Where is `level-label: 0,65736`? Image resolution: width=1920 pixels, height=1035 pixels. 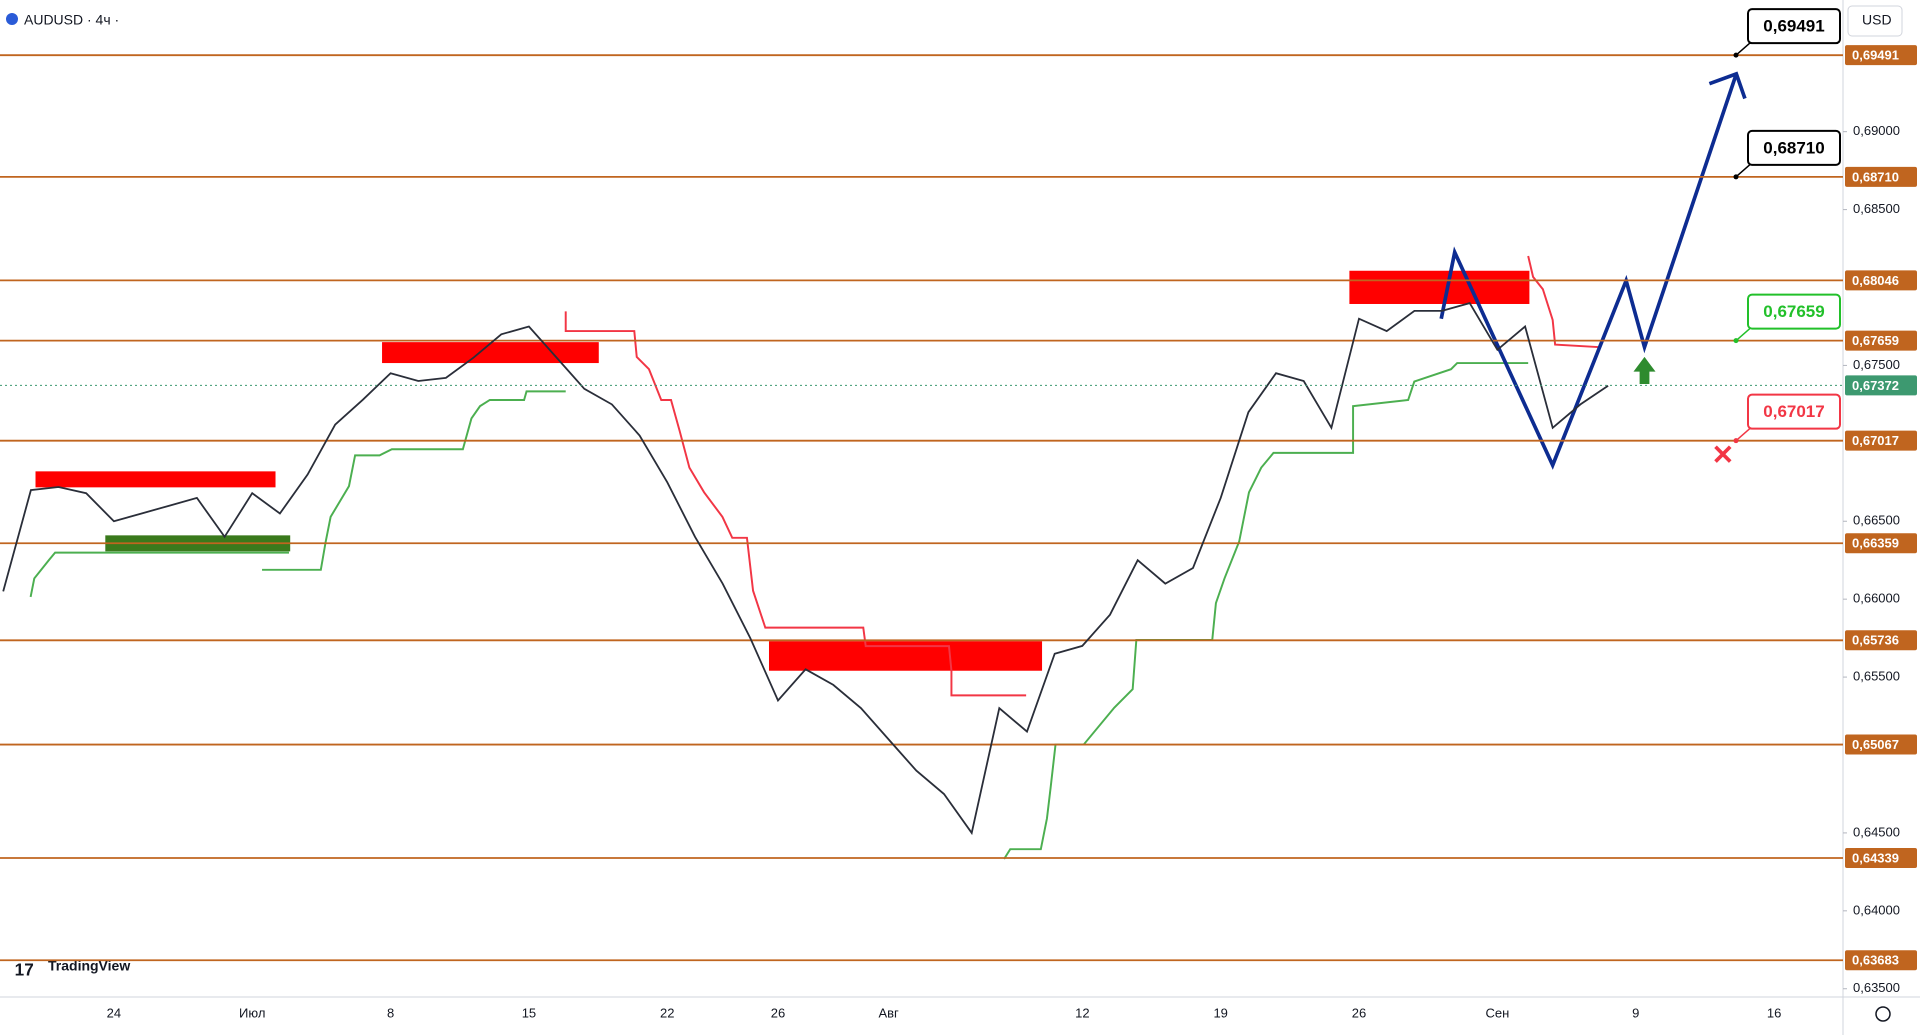 level-label: 0,65736 is located at coordinates (1875, 640).